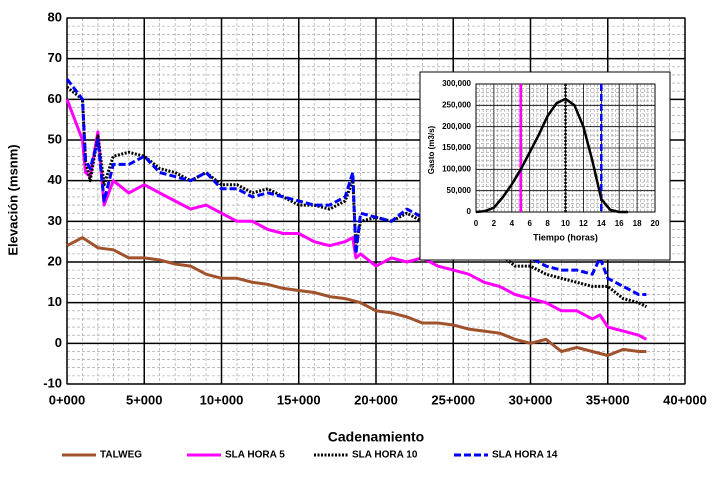  I want to click on x-tick-label: 25+000, so click(453, 399).